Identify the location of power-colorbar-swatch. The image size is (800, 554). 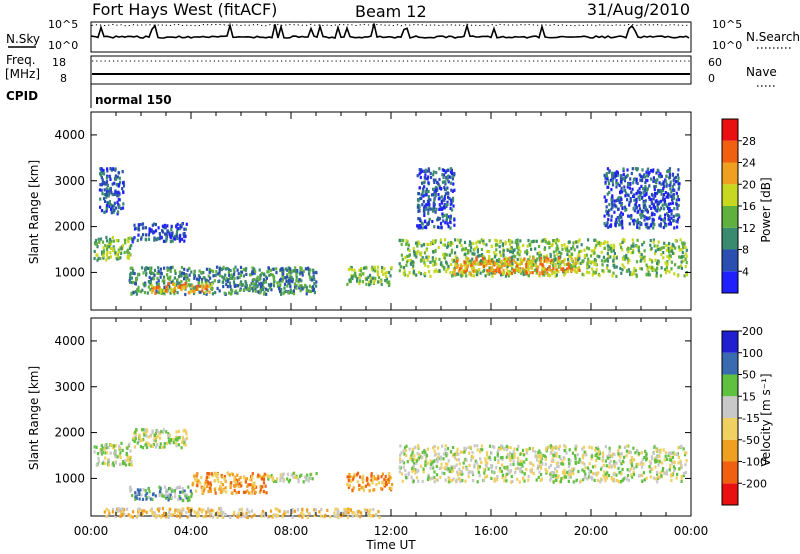
(730, 217).